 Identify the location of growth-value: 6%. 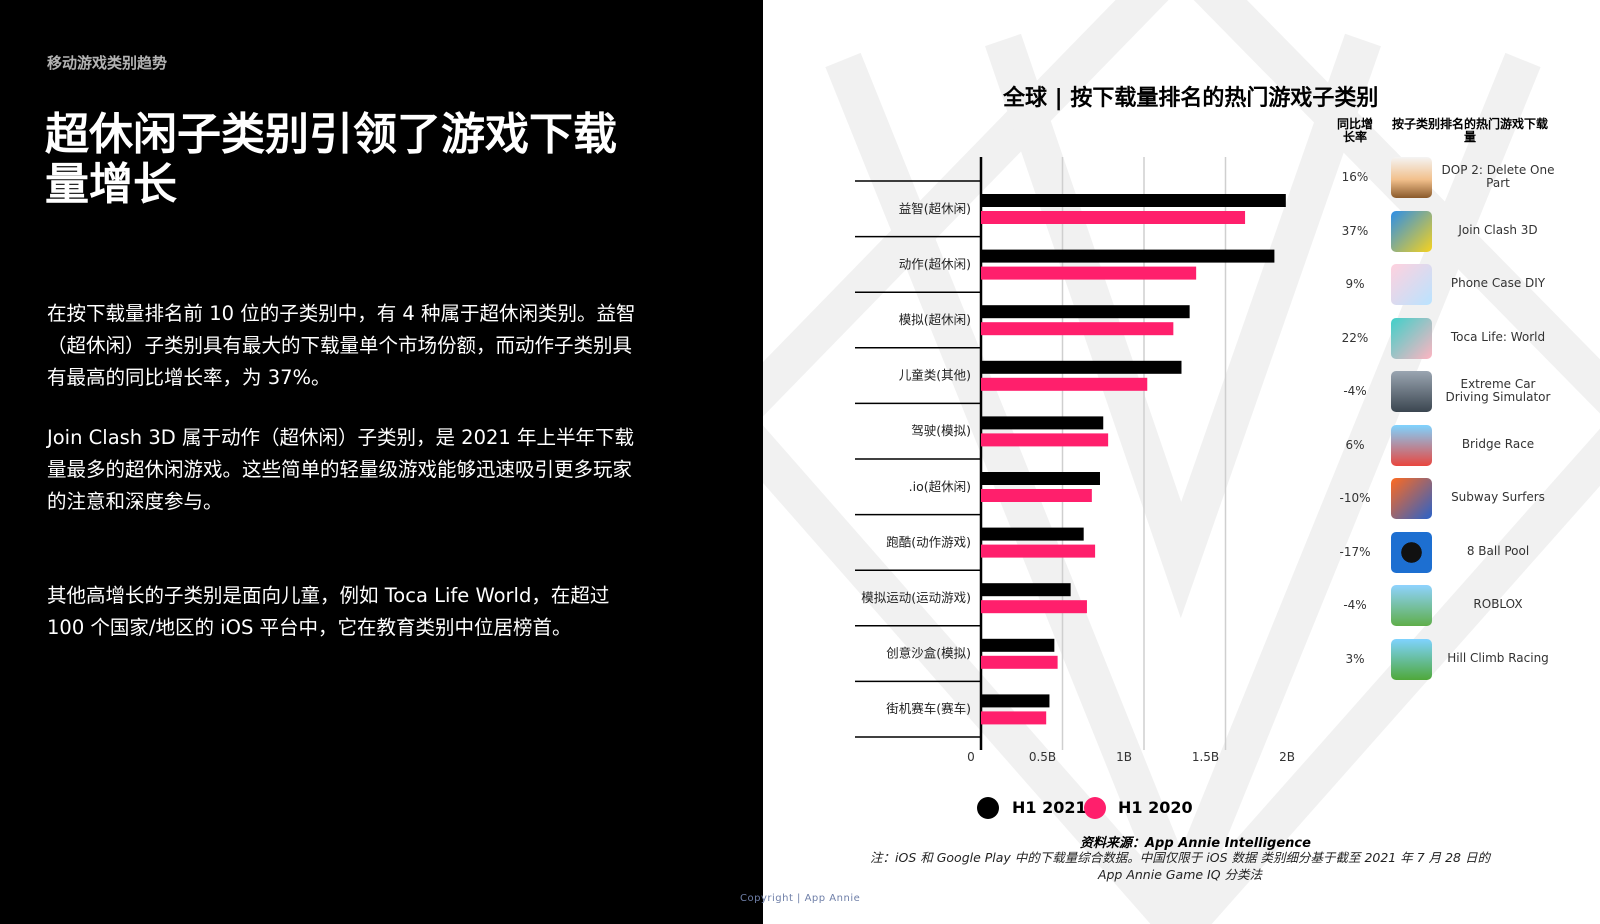
(1355, 444).